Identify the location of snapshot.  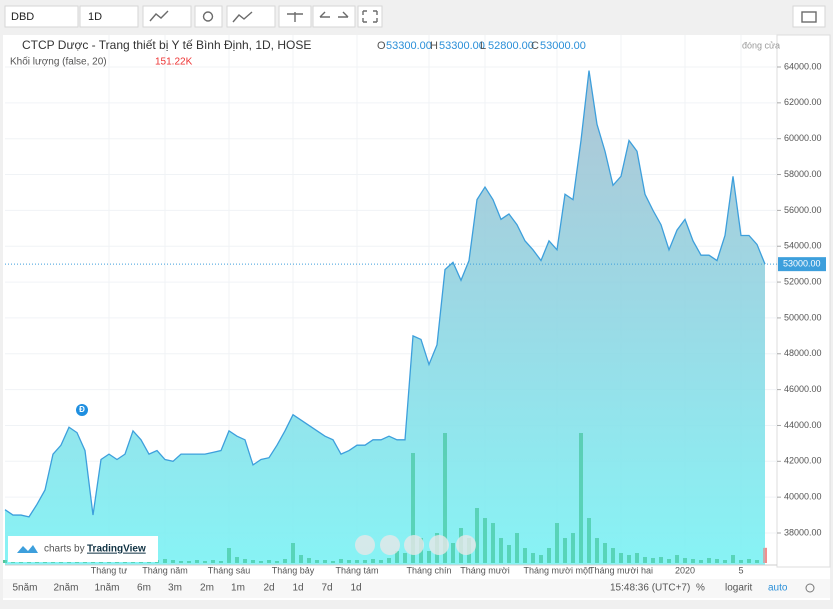
(809, 16).